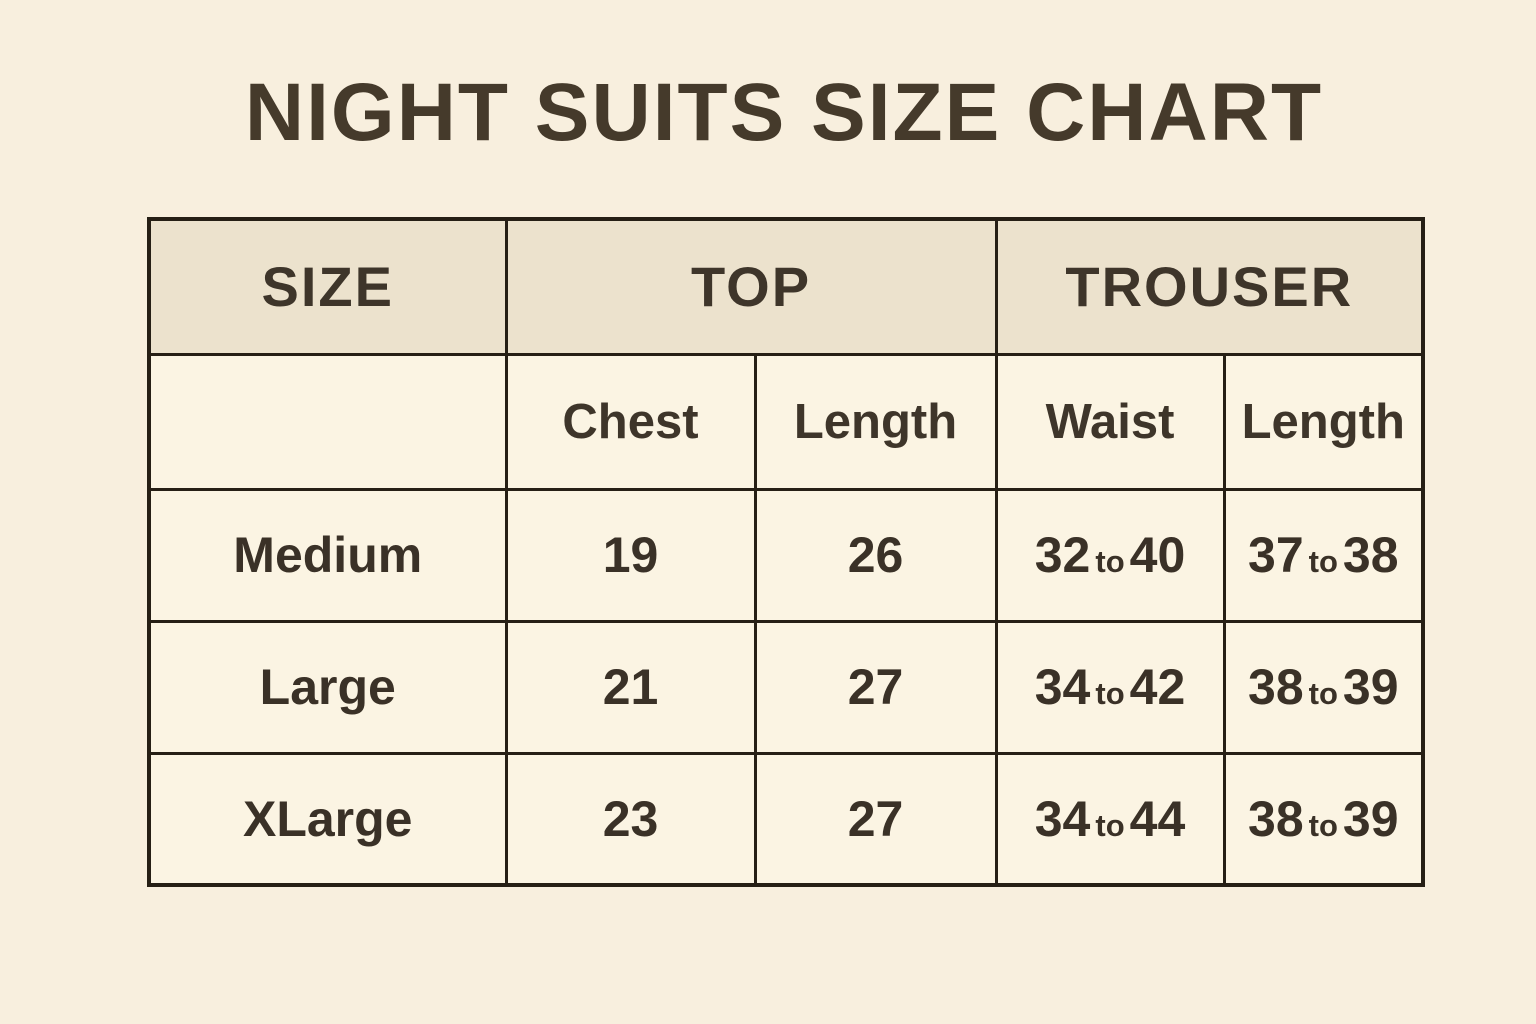 The image size is (1536, 1024). I want to click on cell-top-chest: 23, so click(630, 819).